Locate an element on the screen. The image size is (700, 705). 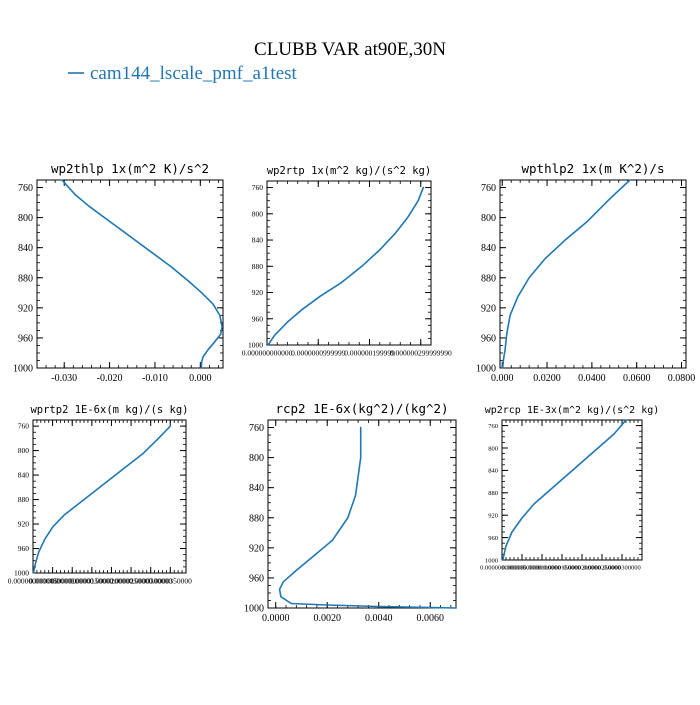
x-tick-label: -0.020 is located at coordinates (110, 378).